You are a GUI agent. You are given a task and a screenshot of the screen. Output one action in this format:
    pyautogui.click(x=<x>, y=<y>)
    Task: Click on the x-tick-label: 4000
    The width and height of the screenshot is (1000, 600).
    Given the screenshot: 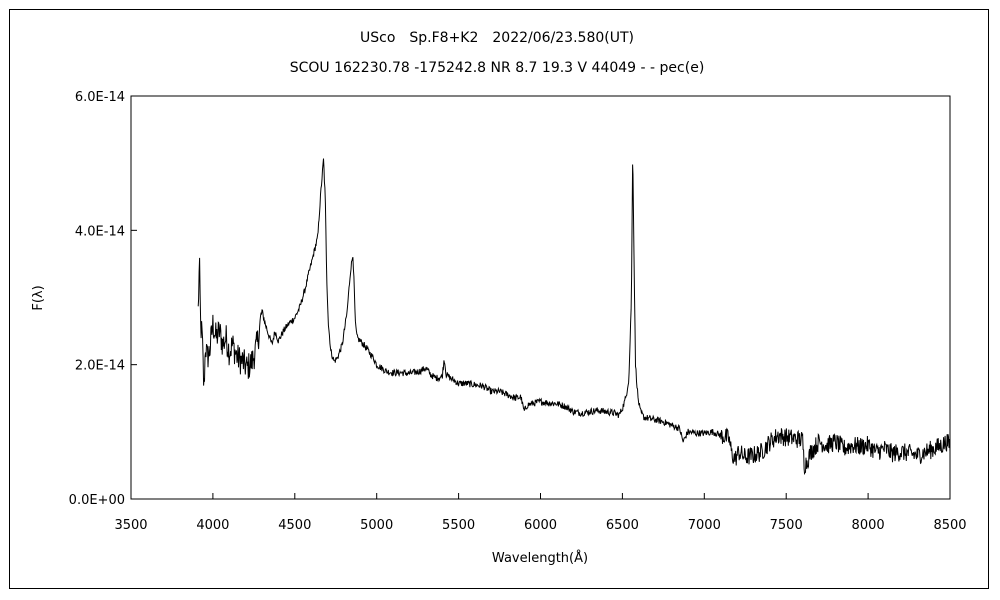 What is the action you would take?
    pyautogui.click(x=212, y=525)
    